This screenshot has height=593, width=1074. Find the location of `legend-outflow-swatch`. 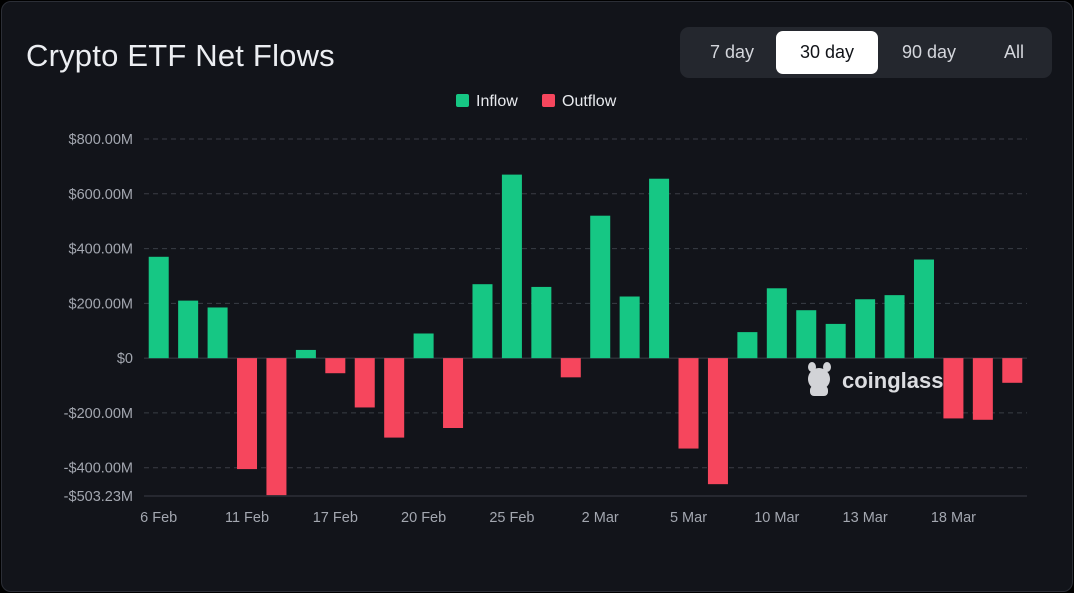

legend-outflow-swatch is located at coordinates (548, 100).